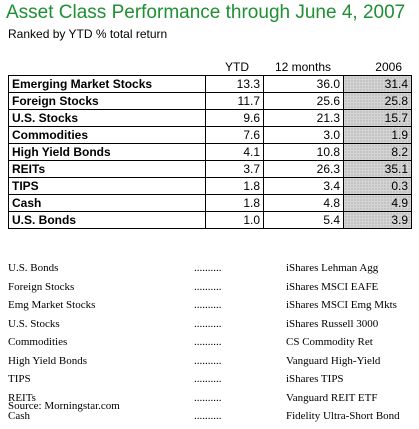 The width and height of the screenshot is (419, 429). I want to click on fund-name: iShares MSCI EAFE, so click(332, 286).